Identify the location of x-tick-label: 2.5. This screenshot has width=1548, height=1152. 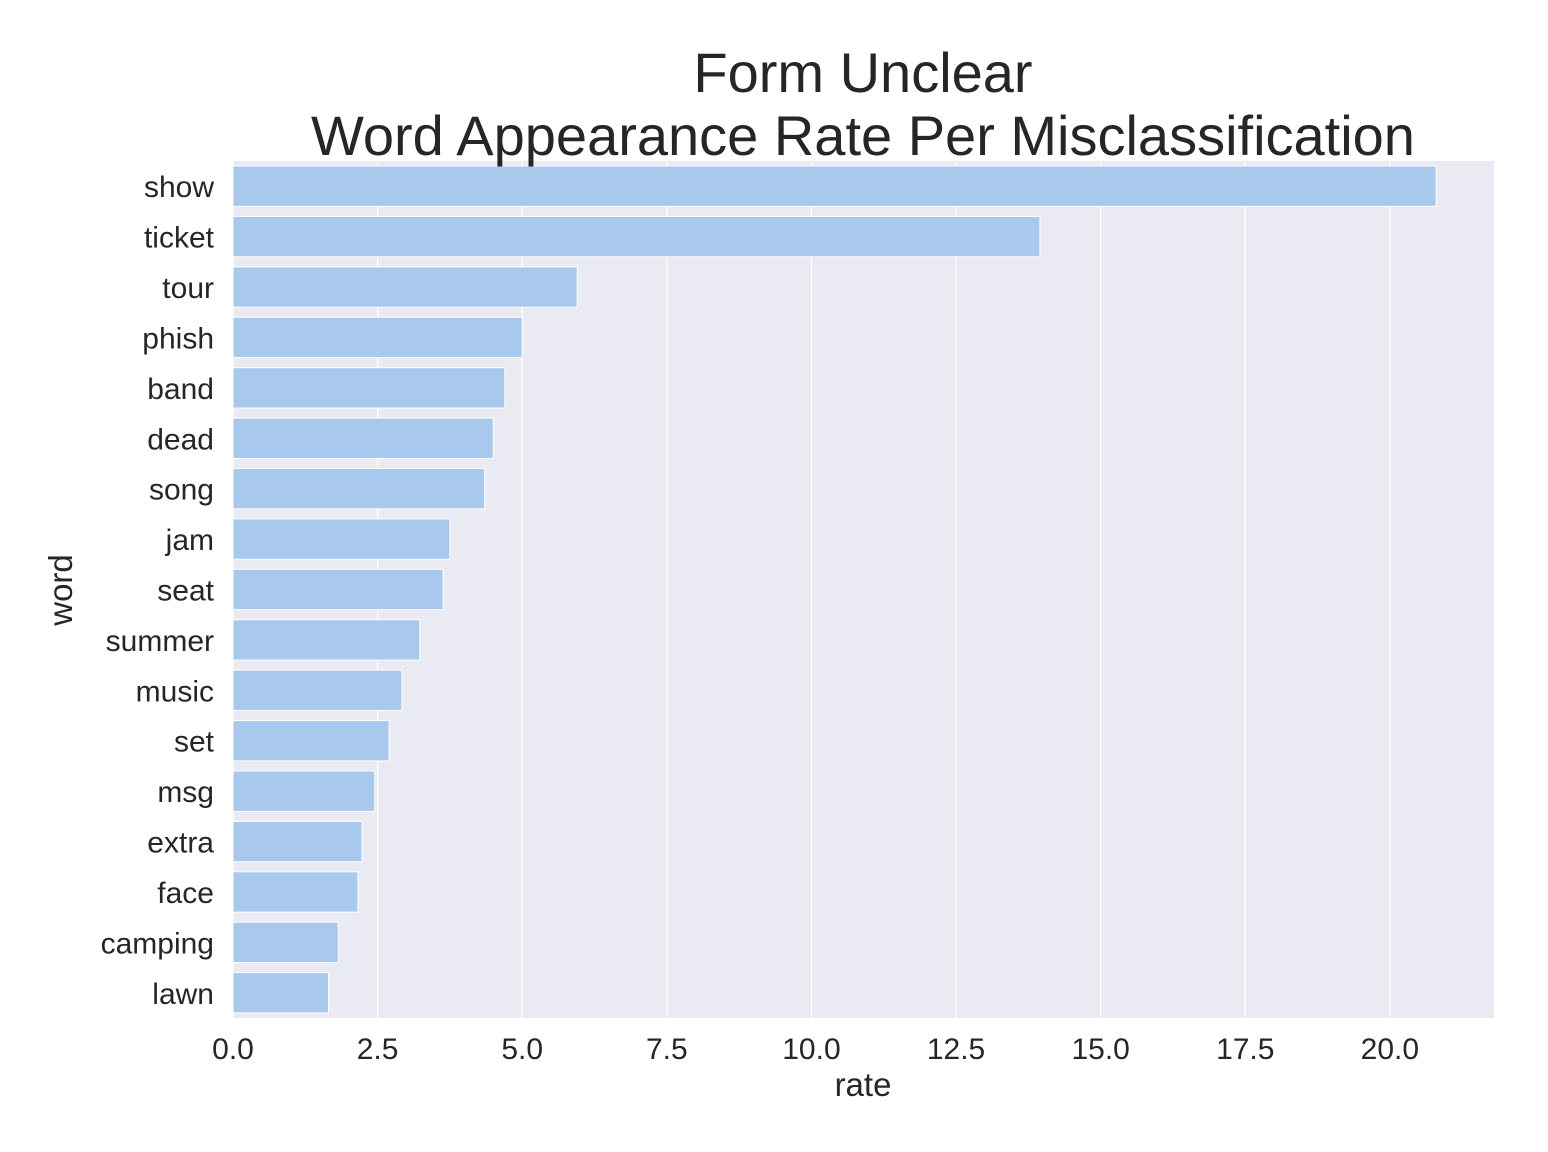
(378, 1049).